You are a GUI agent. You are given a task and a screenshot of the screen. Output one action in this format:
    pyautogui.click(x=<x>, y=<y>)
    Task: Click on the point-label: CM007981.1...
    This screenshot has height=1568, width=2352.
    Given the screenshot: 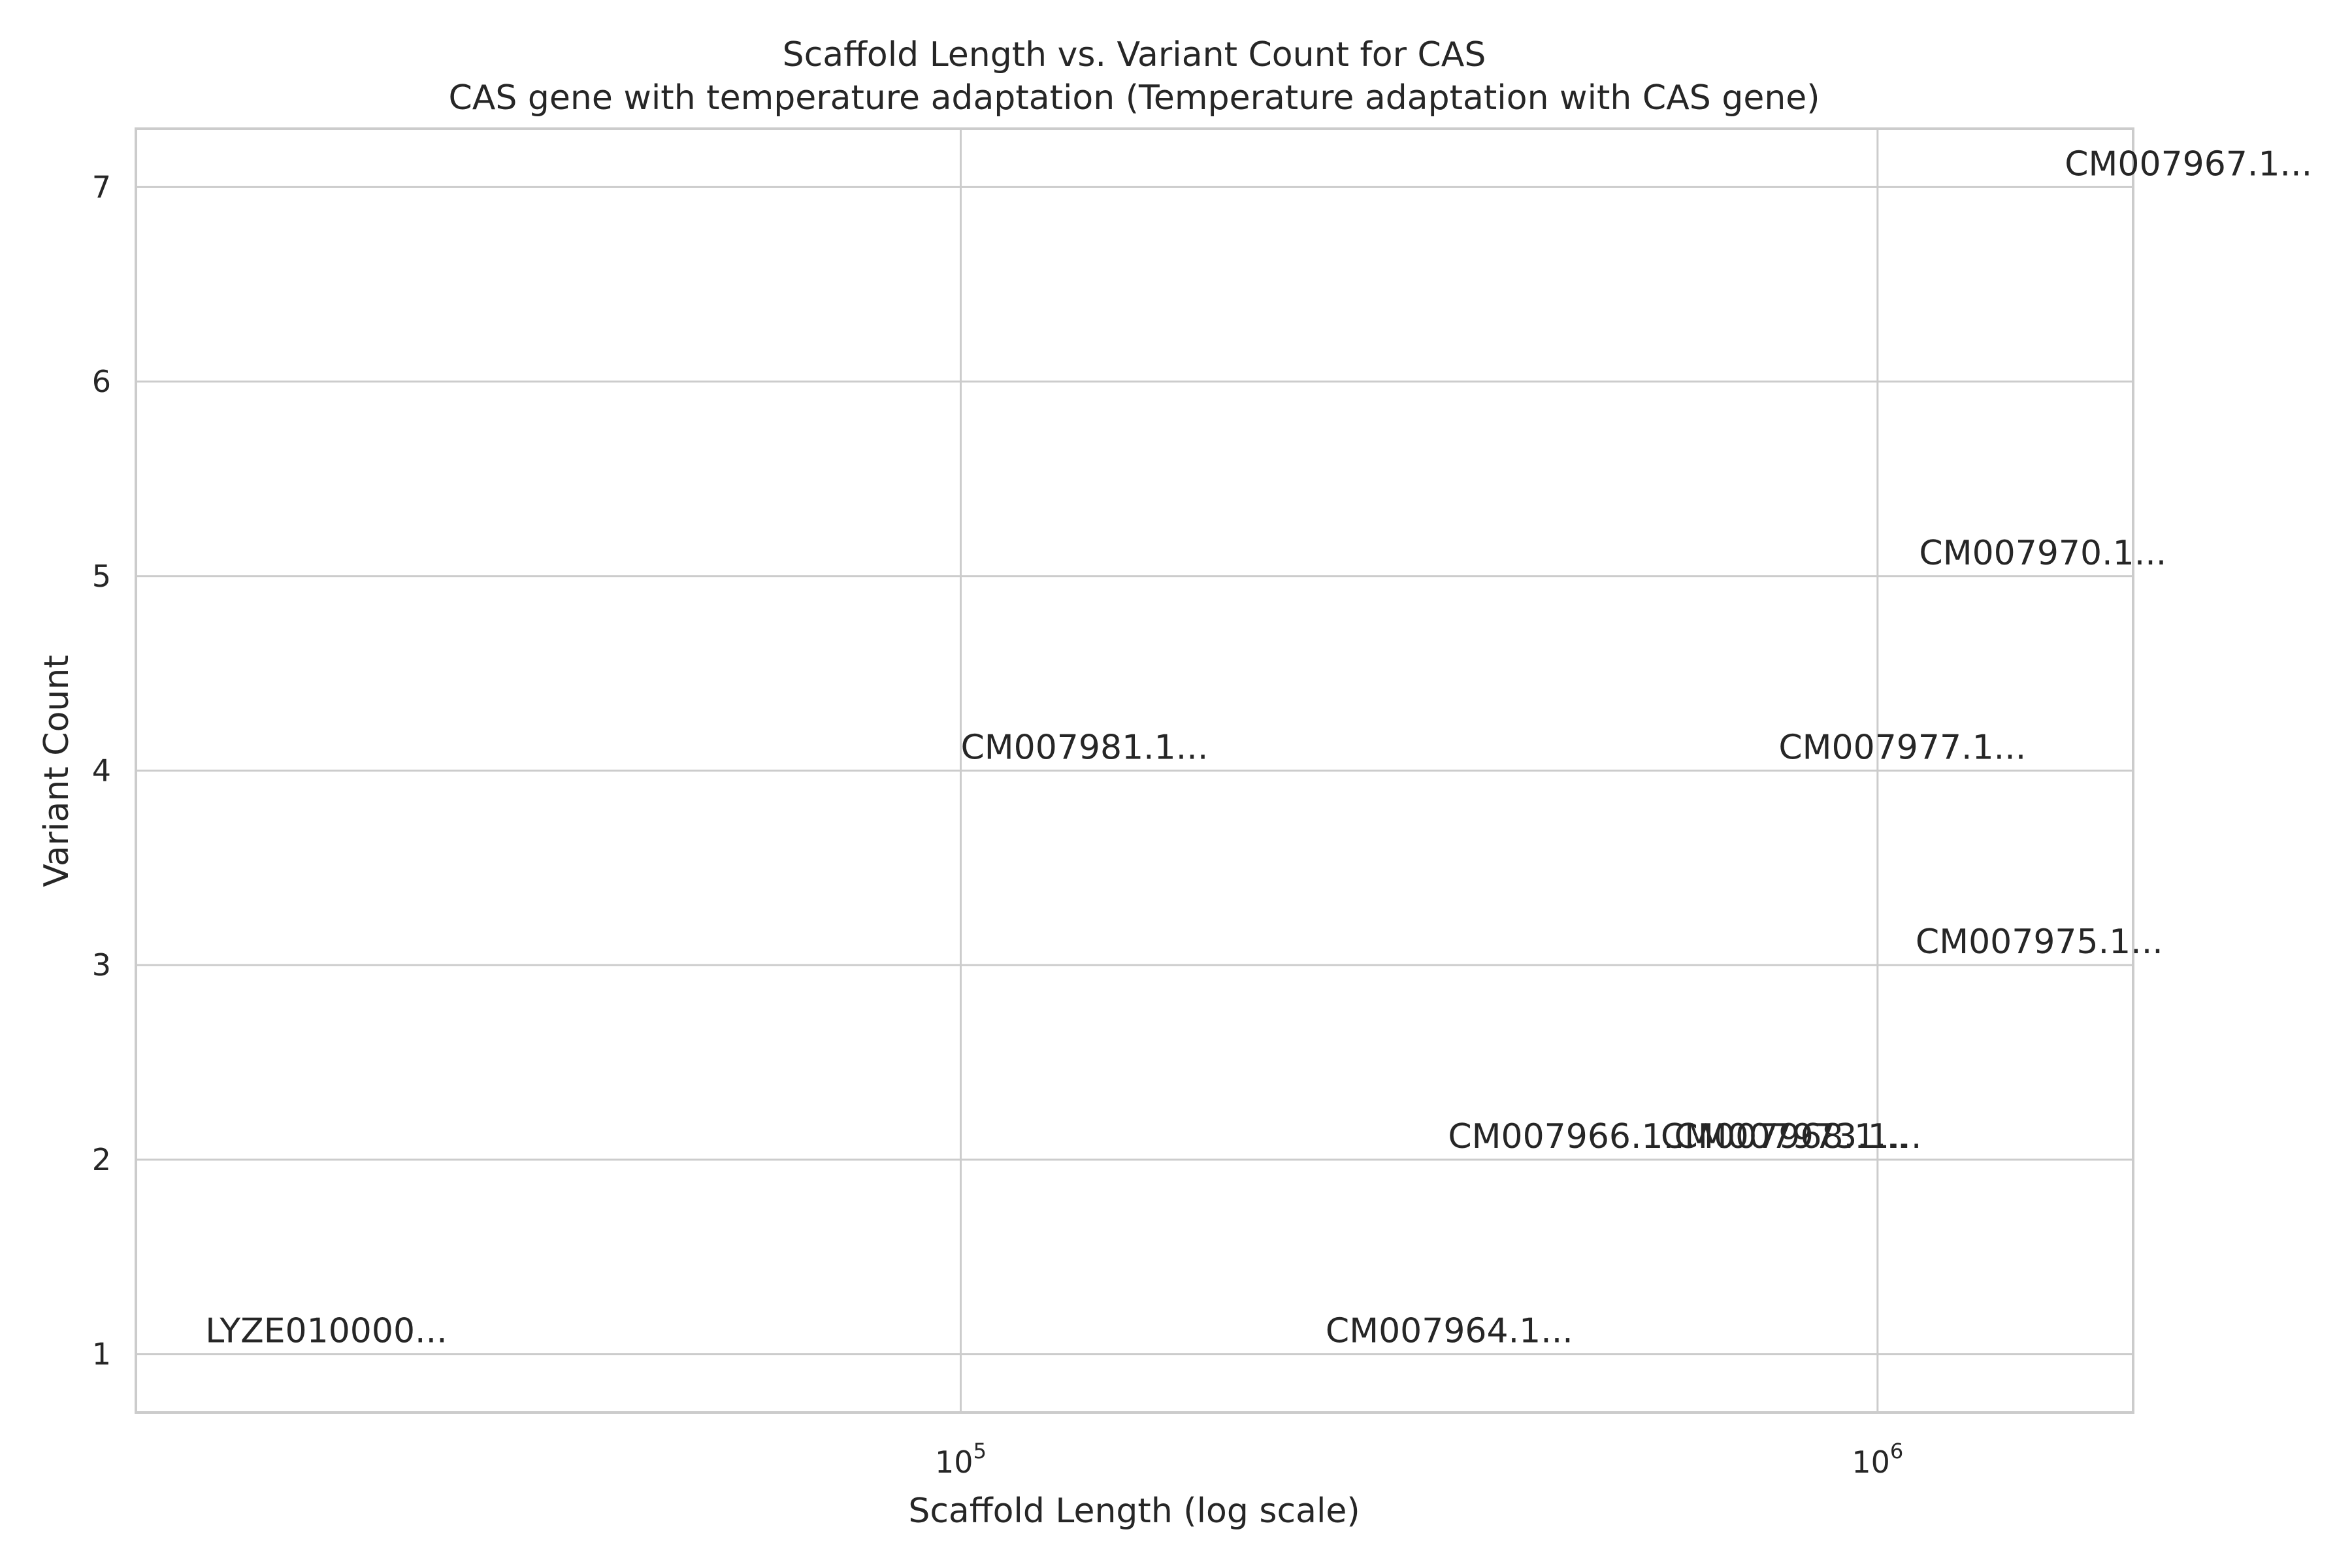 What is the action you would take?
    pyautogui.click(x=1084, y=748)
    